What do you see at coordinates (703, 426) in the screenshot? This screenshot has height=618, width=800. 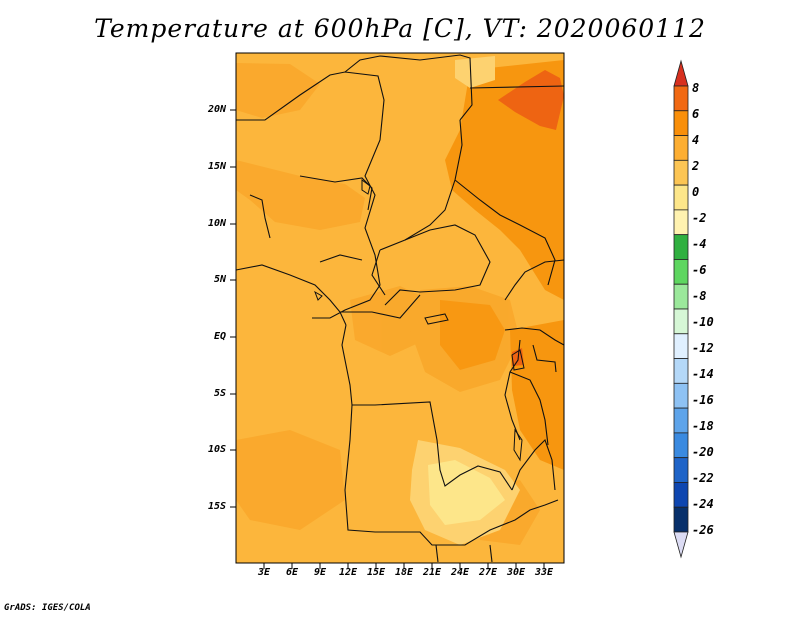 I see `colorbar-label: -18` at bounding box center [703, 426].